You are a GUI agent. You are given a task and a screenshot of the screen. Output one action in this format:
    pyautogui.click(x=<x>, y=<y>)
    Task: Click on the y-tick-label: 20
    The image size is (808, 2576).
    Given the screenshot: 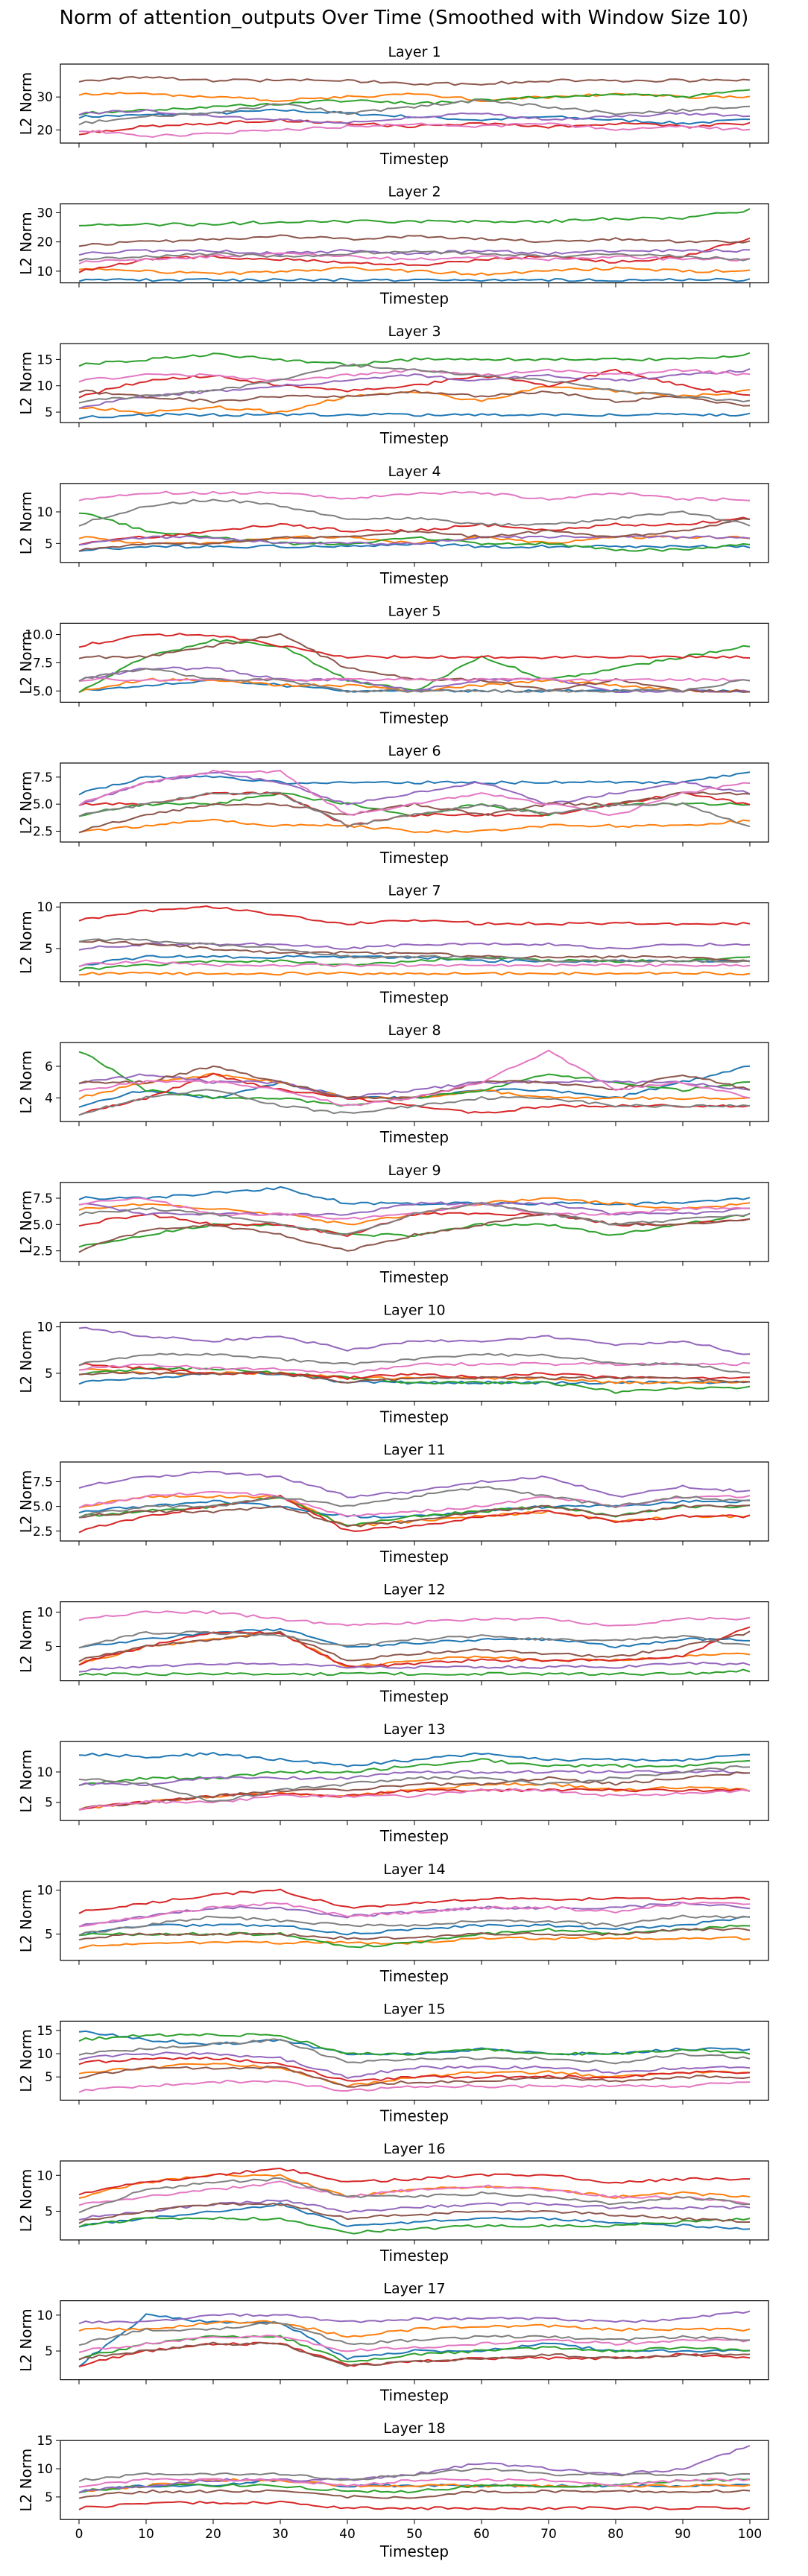 What is the action you would take?
    pyautogui.click(x=45, y=130)
    